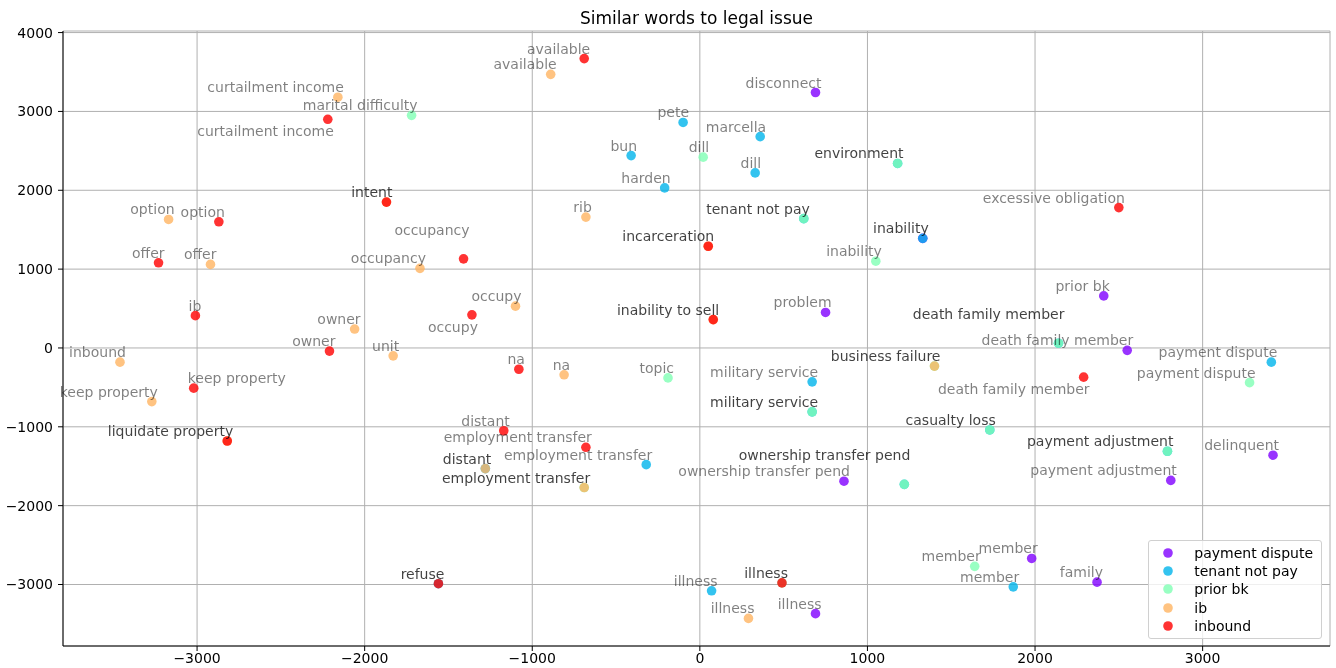 The height and width of the screenshot is (668, 1336). Describe the element at coordinates (696, 18) in the screenshot. I see `chart-title: Similar words to legal issue` at that location.